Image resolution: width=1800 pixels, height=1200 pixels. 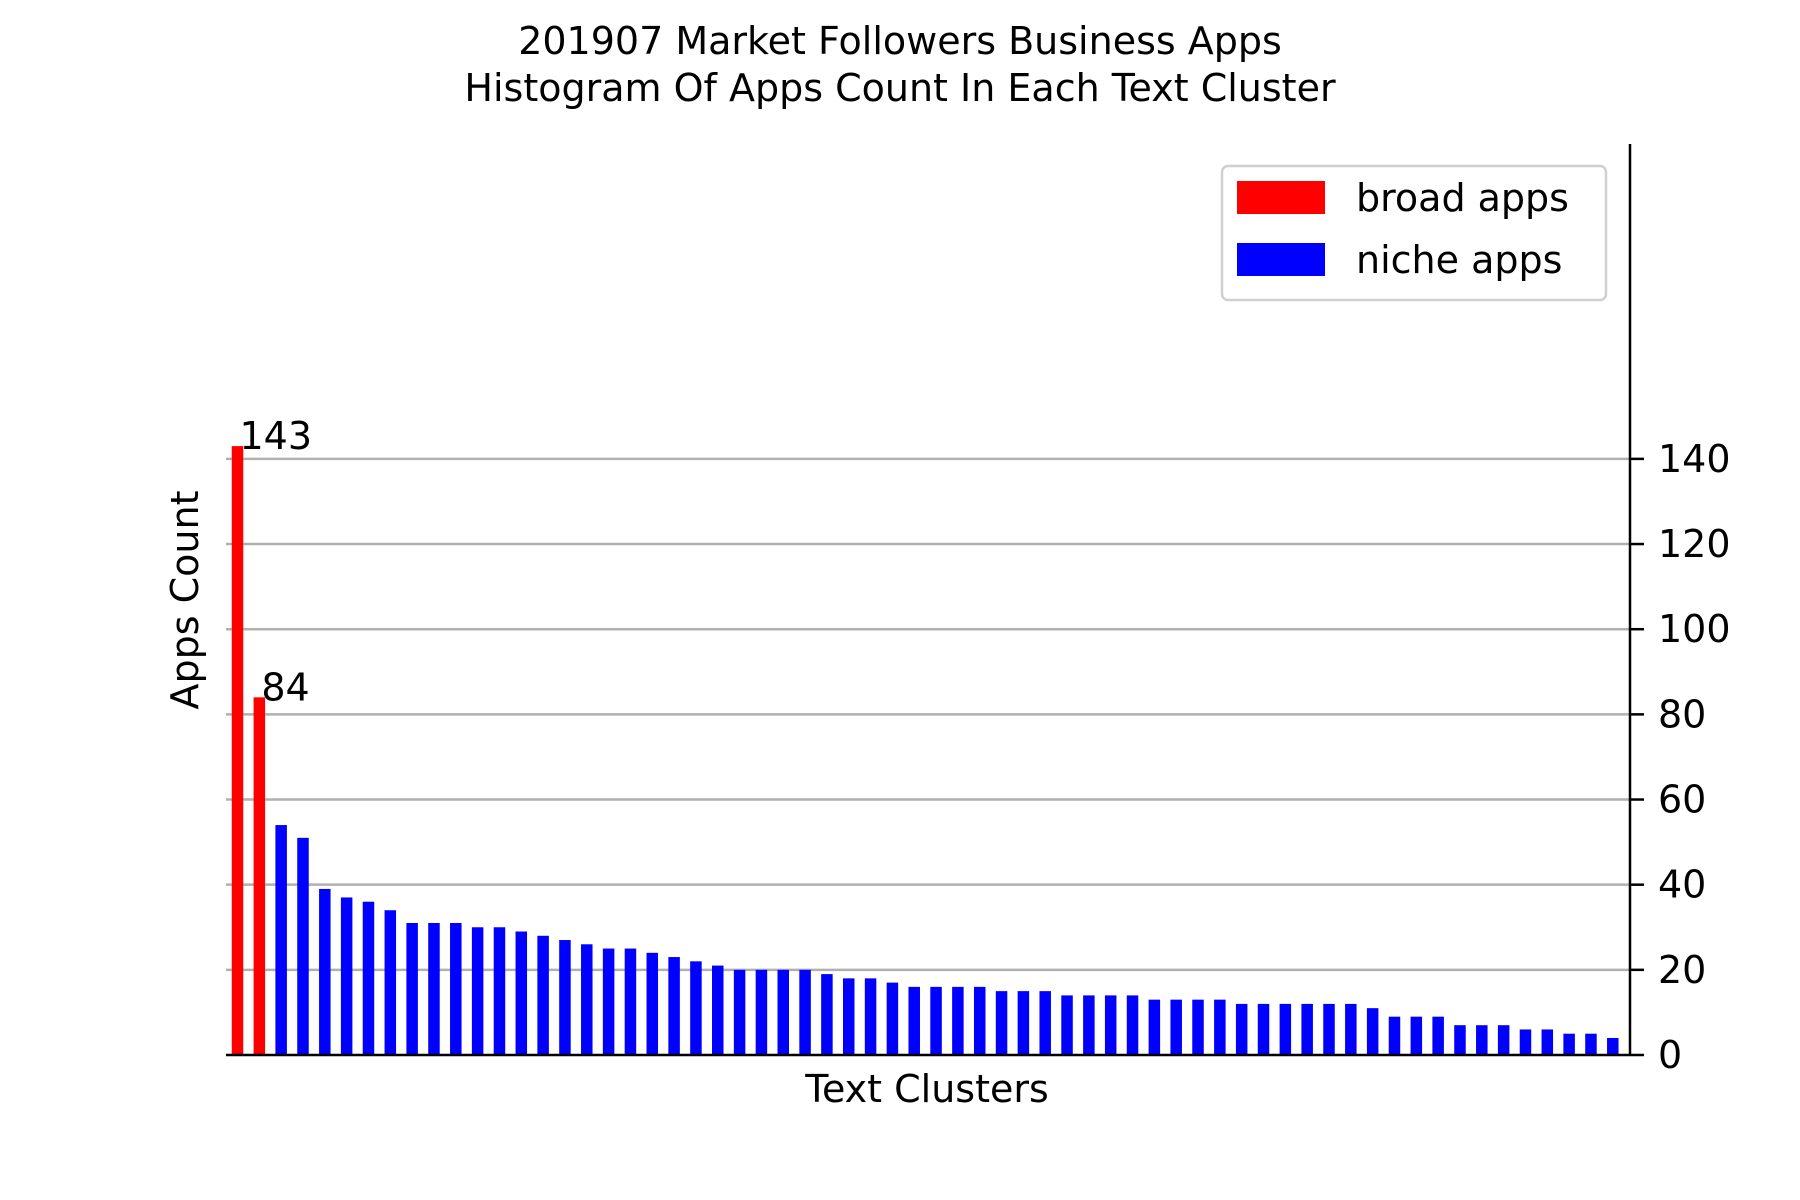 What do you see at coordinates (1694, 629) in the screenshot?
I see `y-tick-label-100: 100` at bounding box center [1694, 629].